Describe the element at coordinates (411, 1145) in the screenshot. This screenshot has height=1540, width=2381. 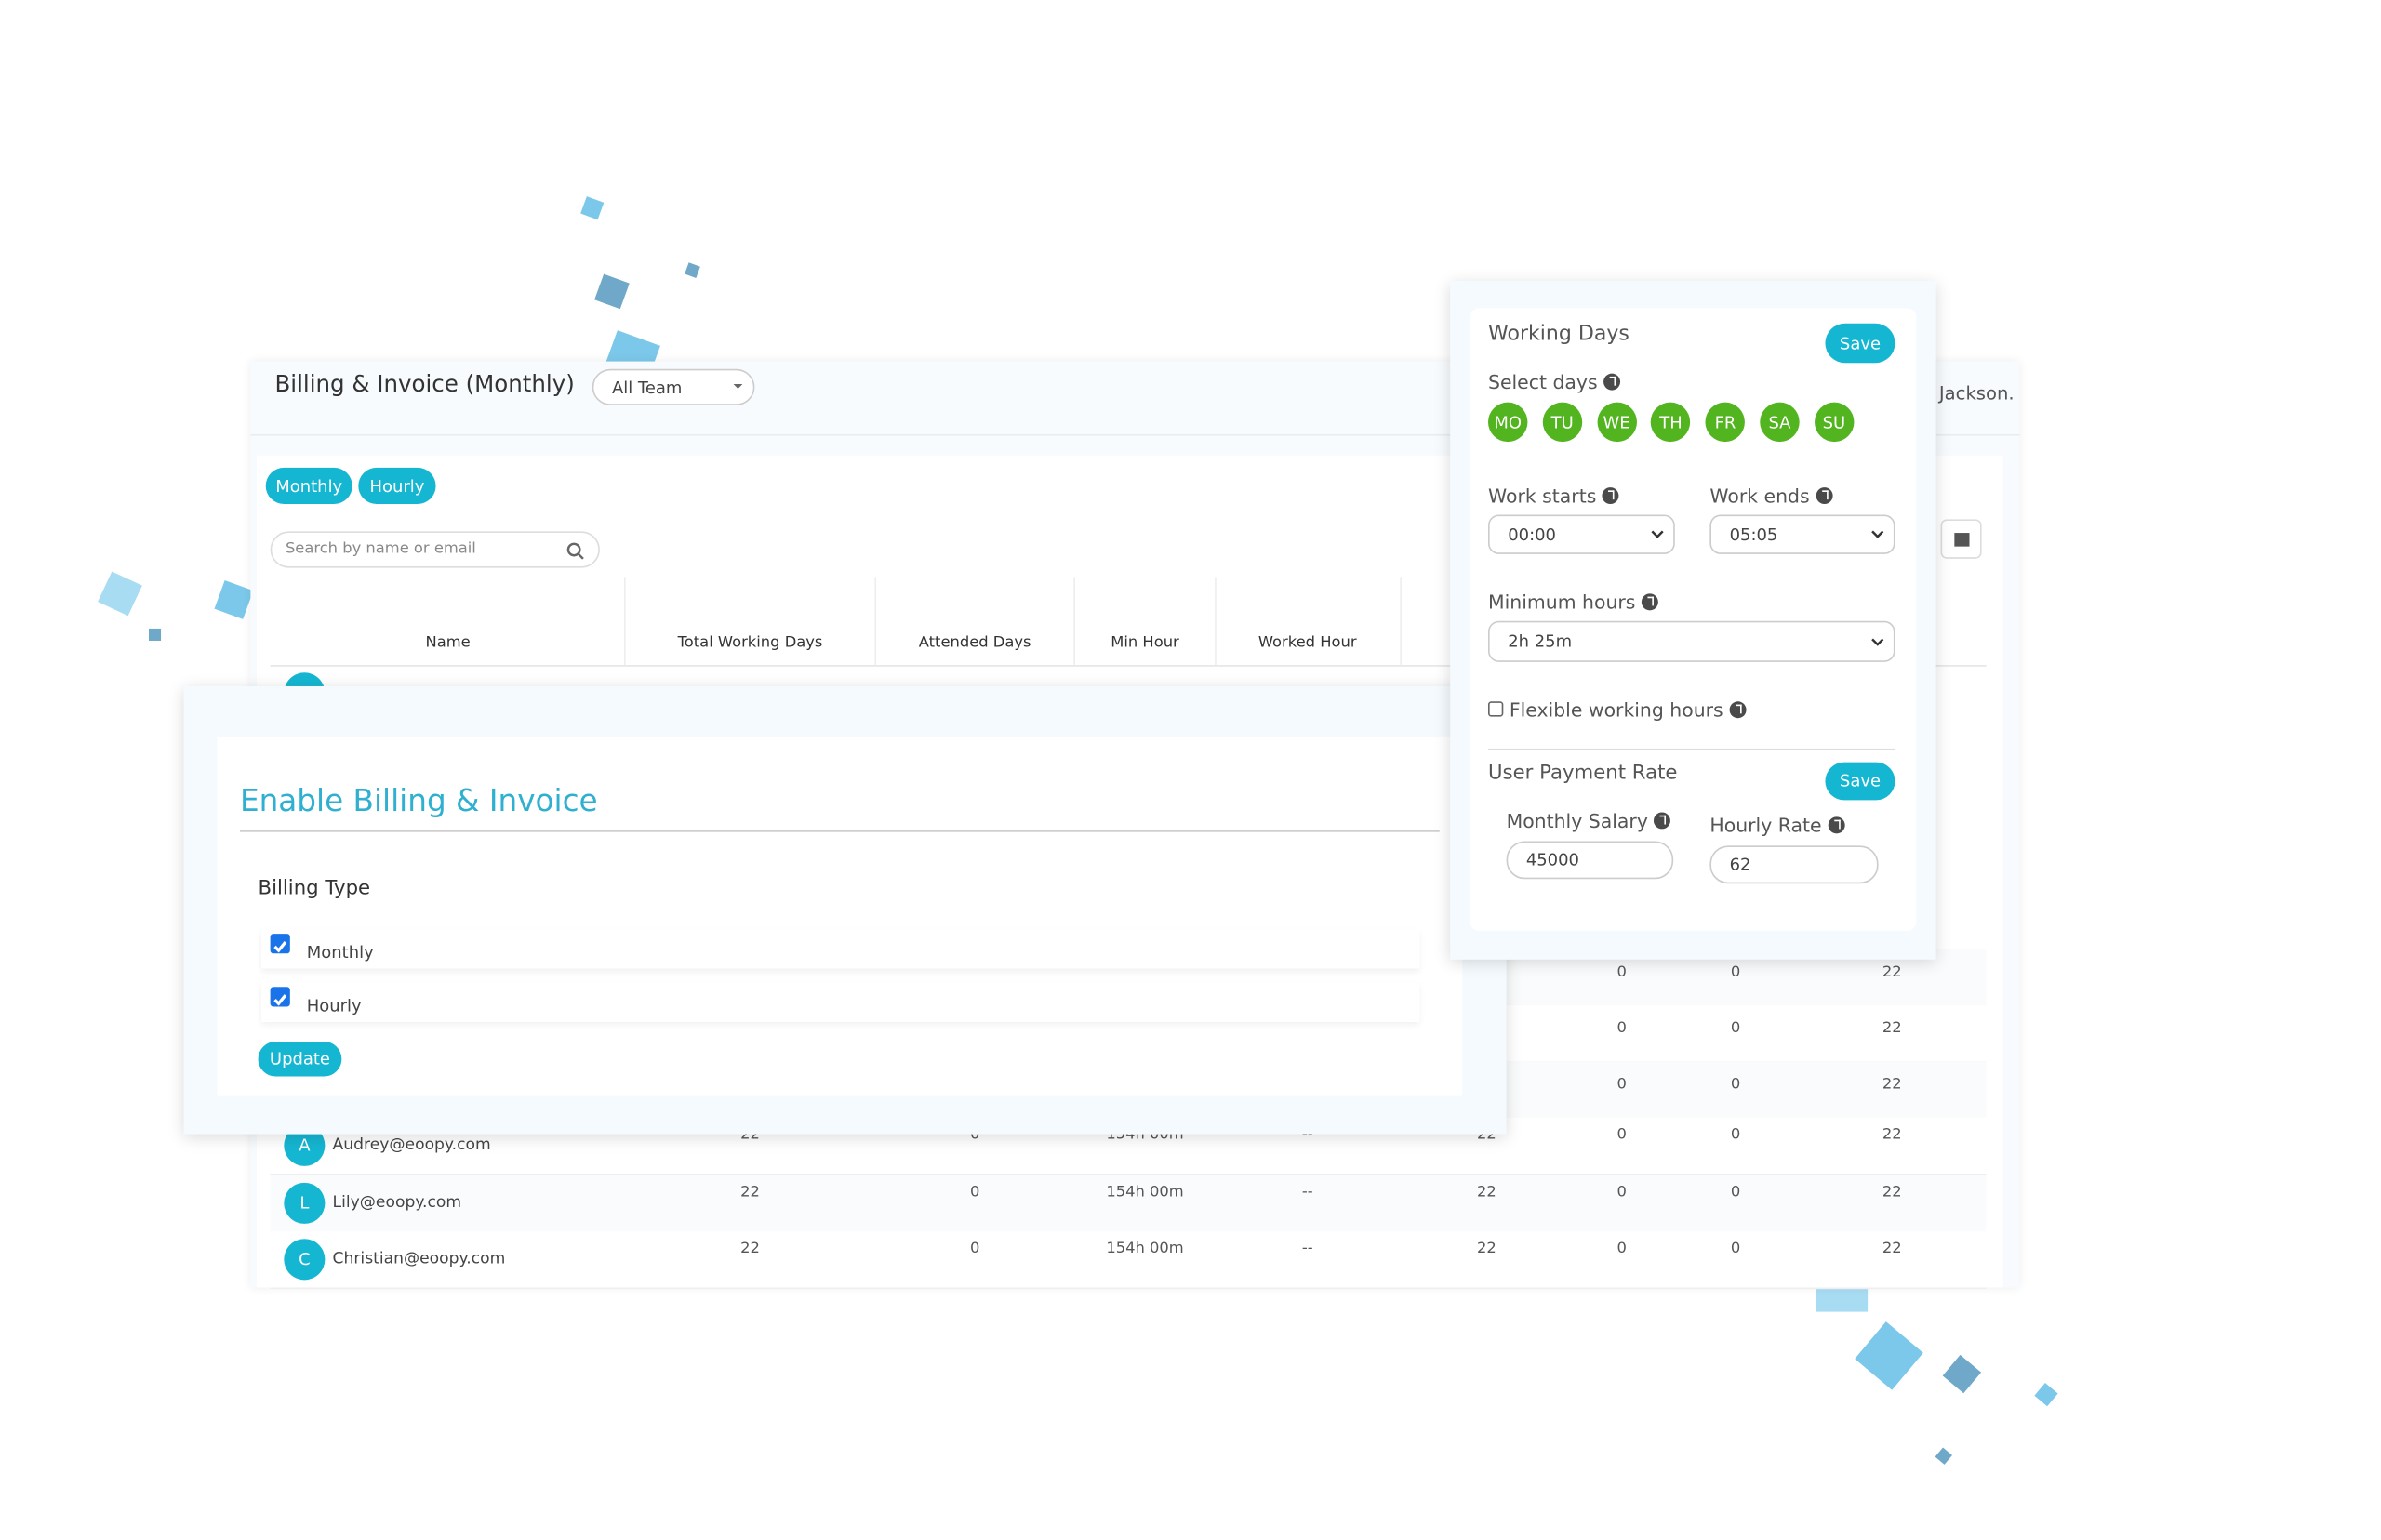
I see `email: Audrey@eoopy.com` at that location.